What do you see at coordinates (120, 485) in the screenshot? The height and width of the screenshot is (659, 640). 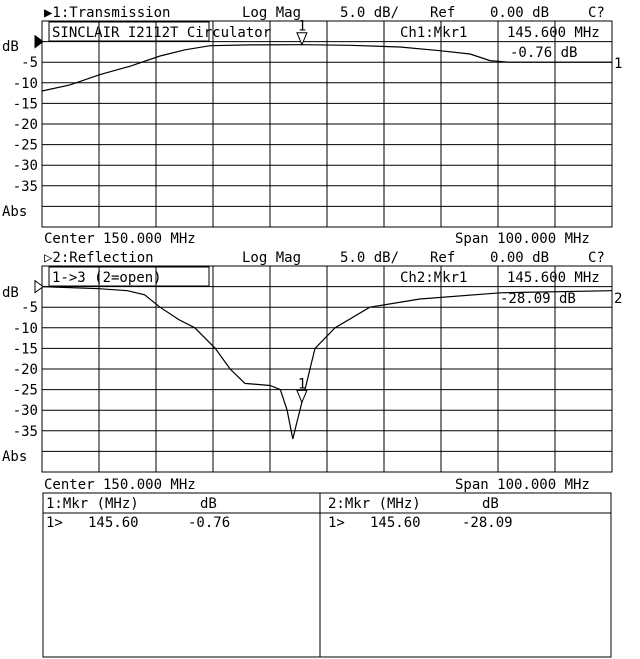 I see `ch2-center: Center 150.000 MHz` at bounding box center [120, 485].